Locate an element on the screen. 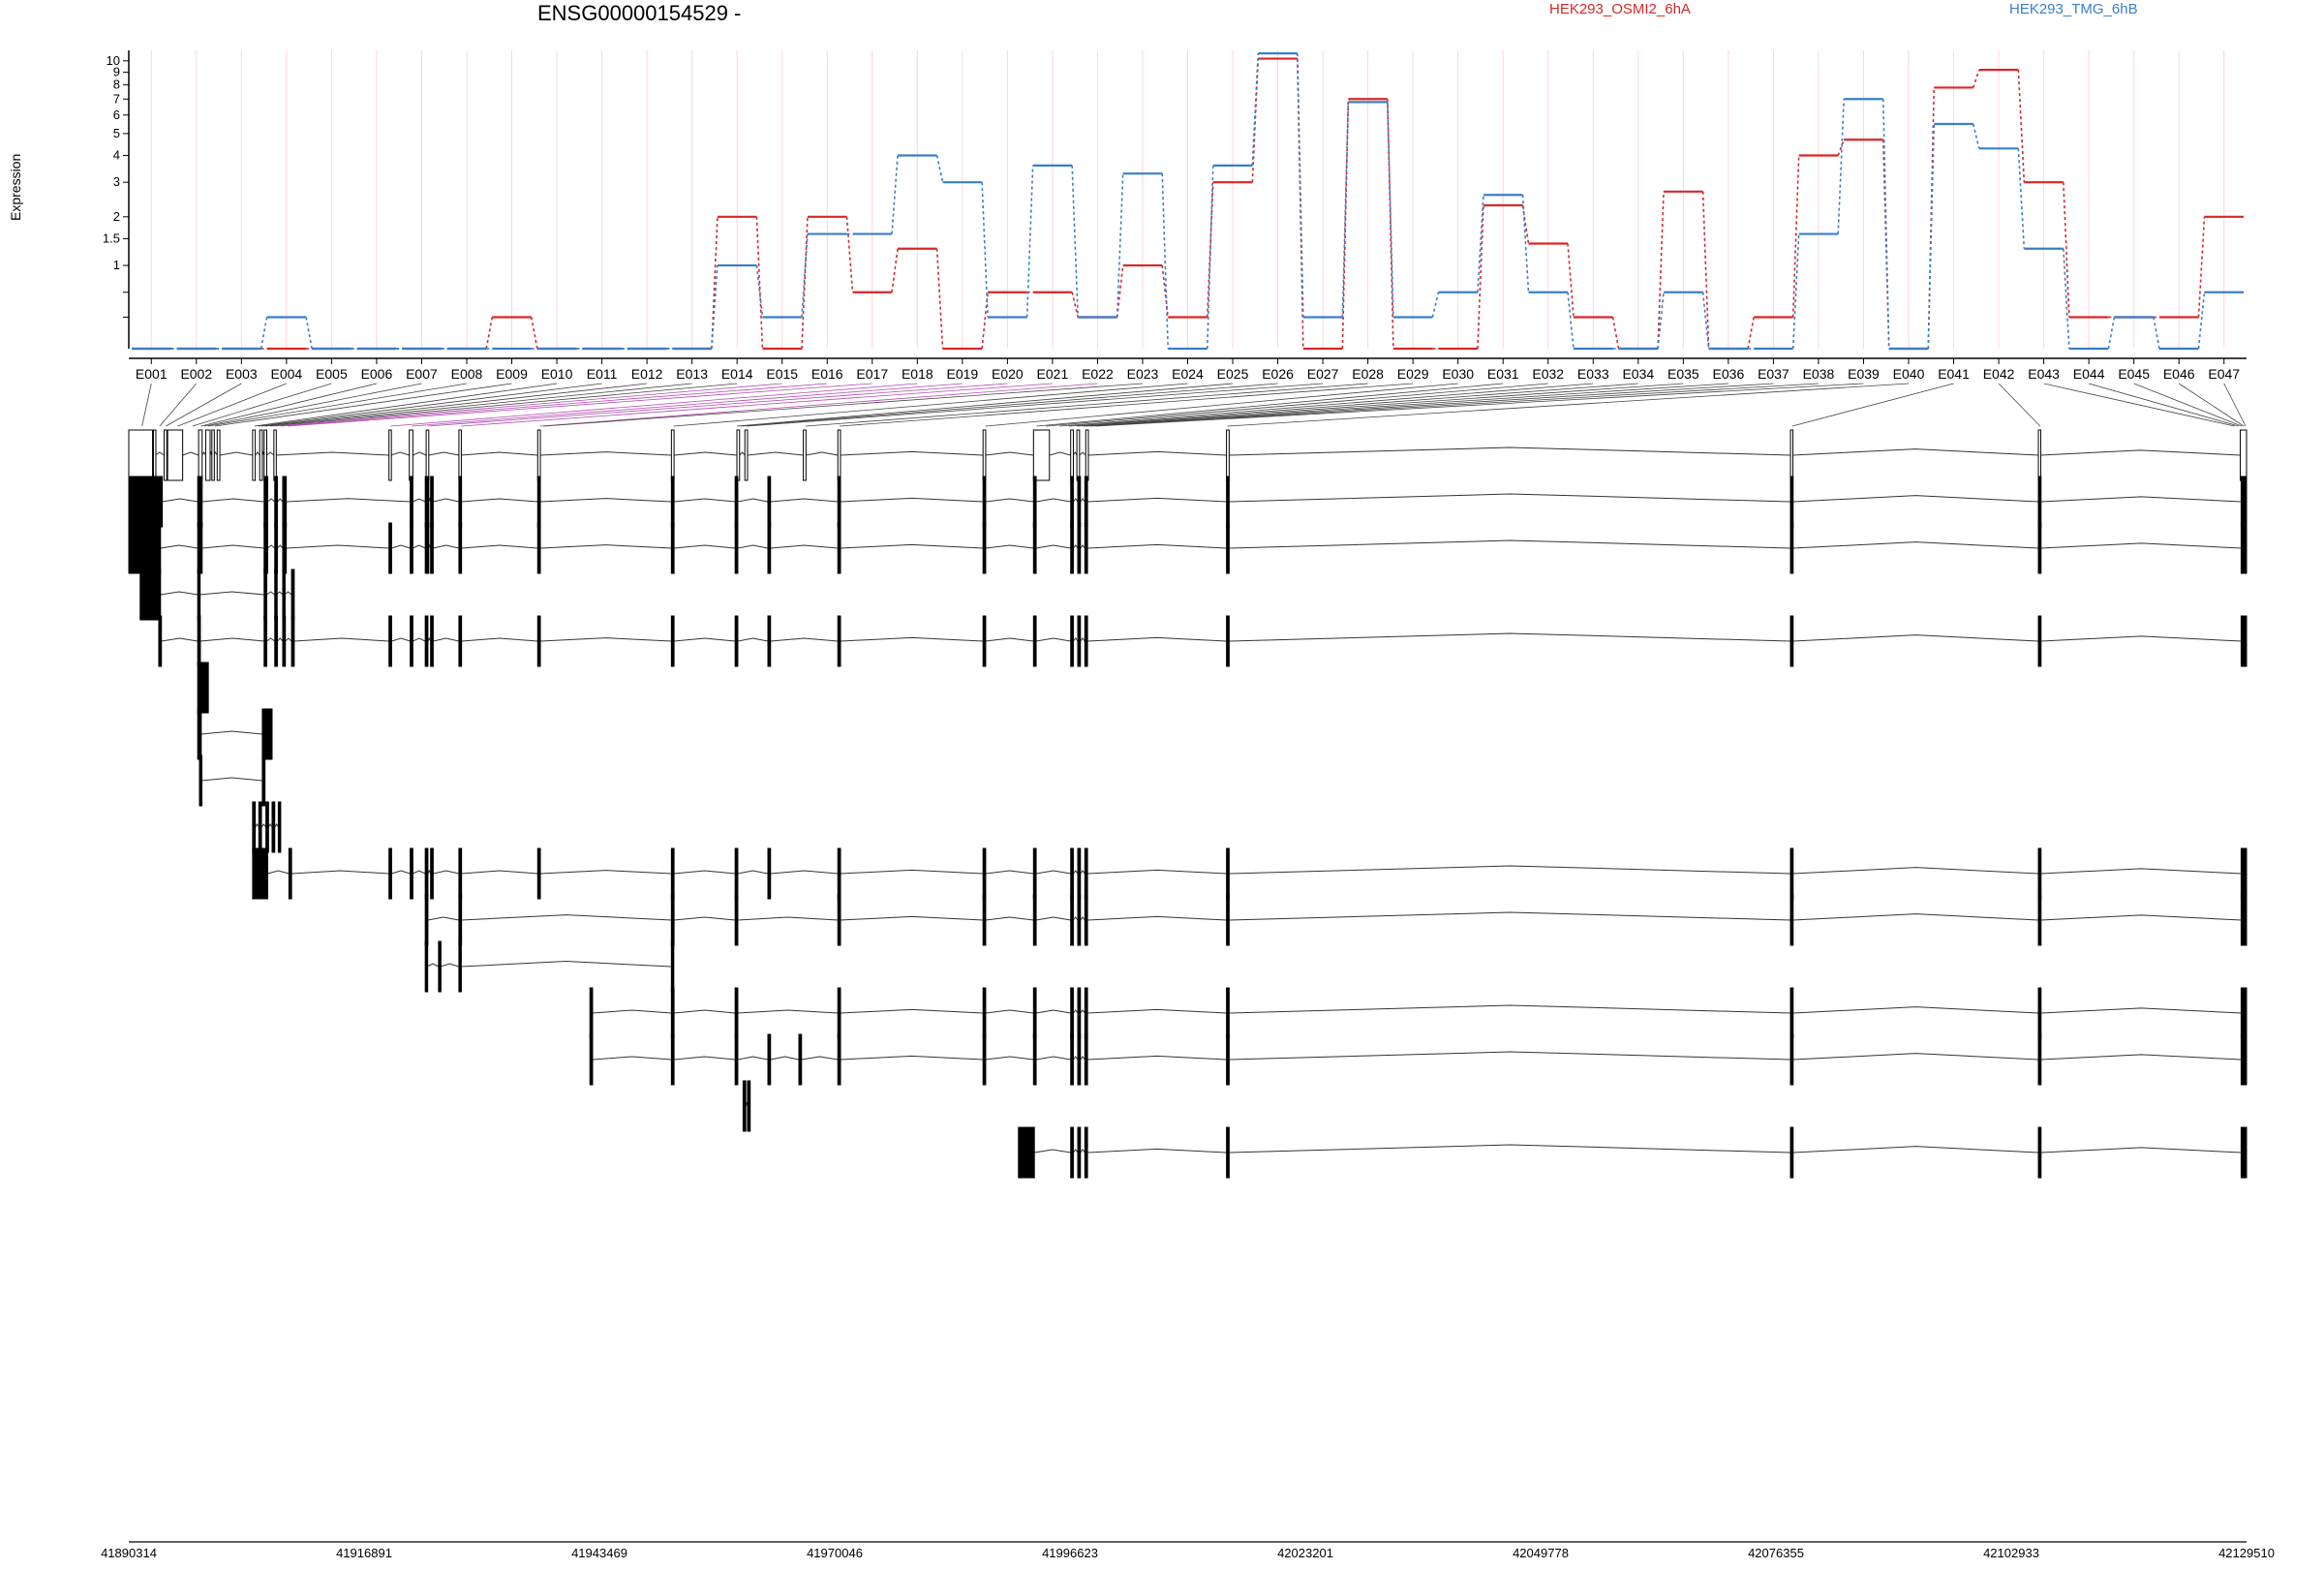  exon-map-line-E031 is located at coordinates (1270, 405).